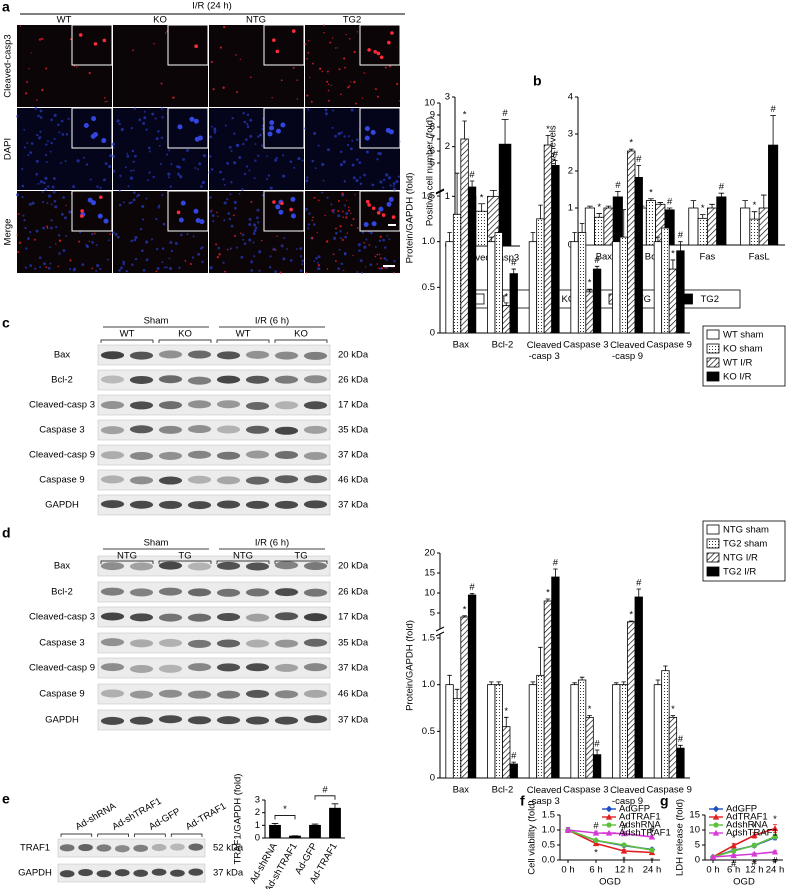  What do you see at coordinates (634, 809) in the screenshot?
I see `legend-label: AdGFP` at bounding box center [634, 809].